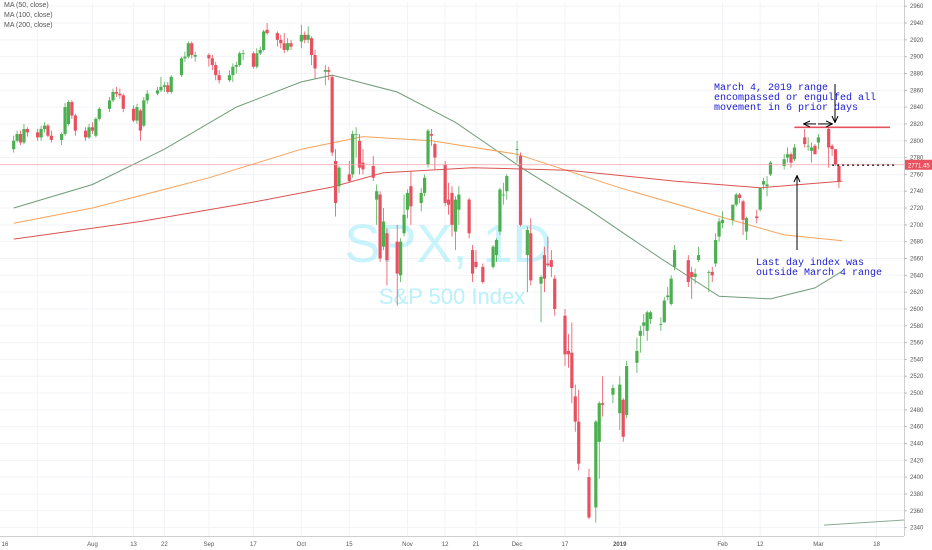 The width and height of the screenshot is (932, 550). Describe the element at coordinates (28, 25) in the screenshot. I see `legend-ma200: MA (200, close)` at that location.